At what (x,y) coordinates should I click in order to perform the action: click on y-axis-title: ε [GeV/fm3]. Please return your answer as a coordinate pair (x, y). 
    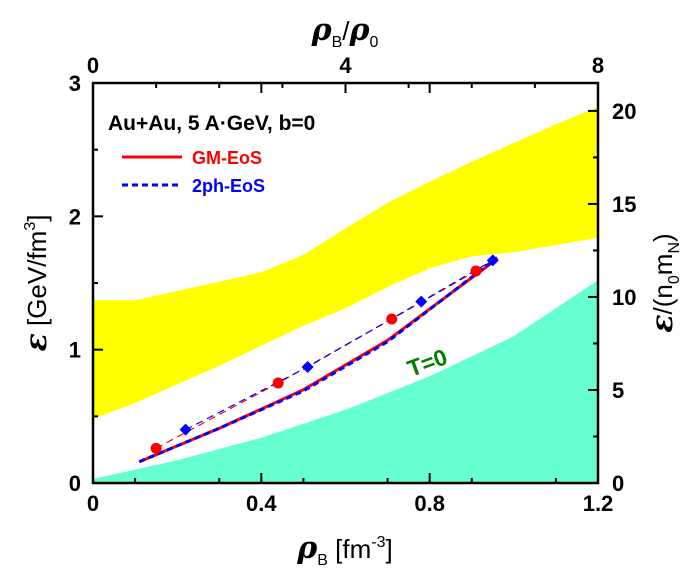
    Looking at the image, I should click on (36, 283).